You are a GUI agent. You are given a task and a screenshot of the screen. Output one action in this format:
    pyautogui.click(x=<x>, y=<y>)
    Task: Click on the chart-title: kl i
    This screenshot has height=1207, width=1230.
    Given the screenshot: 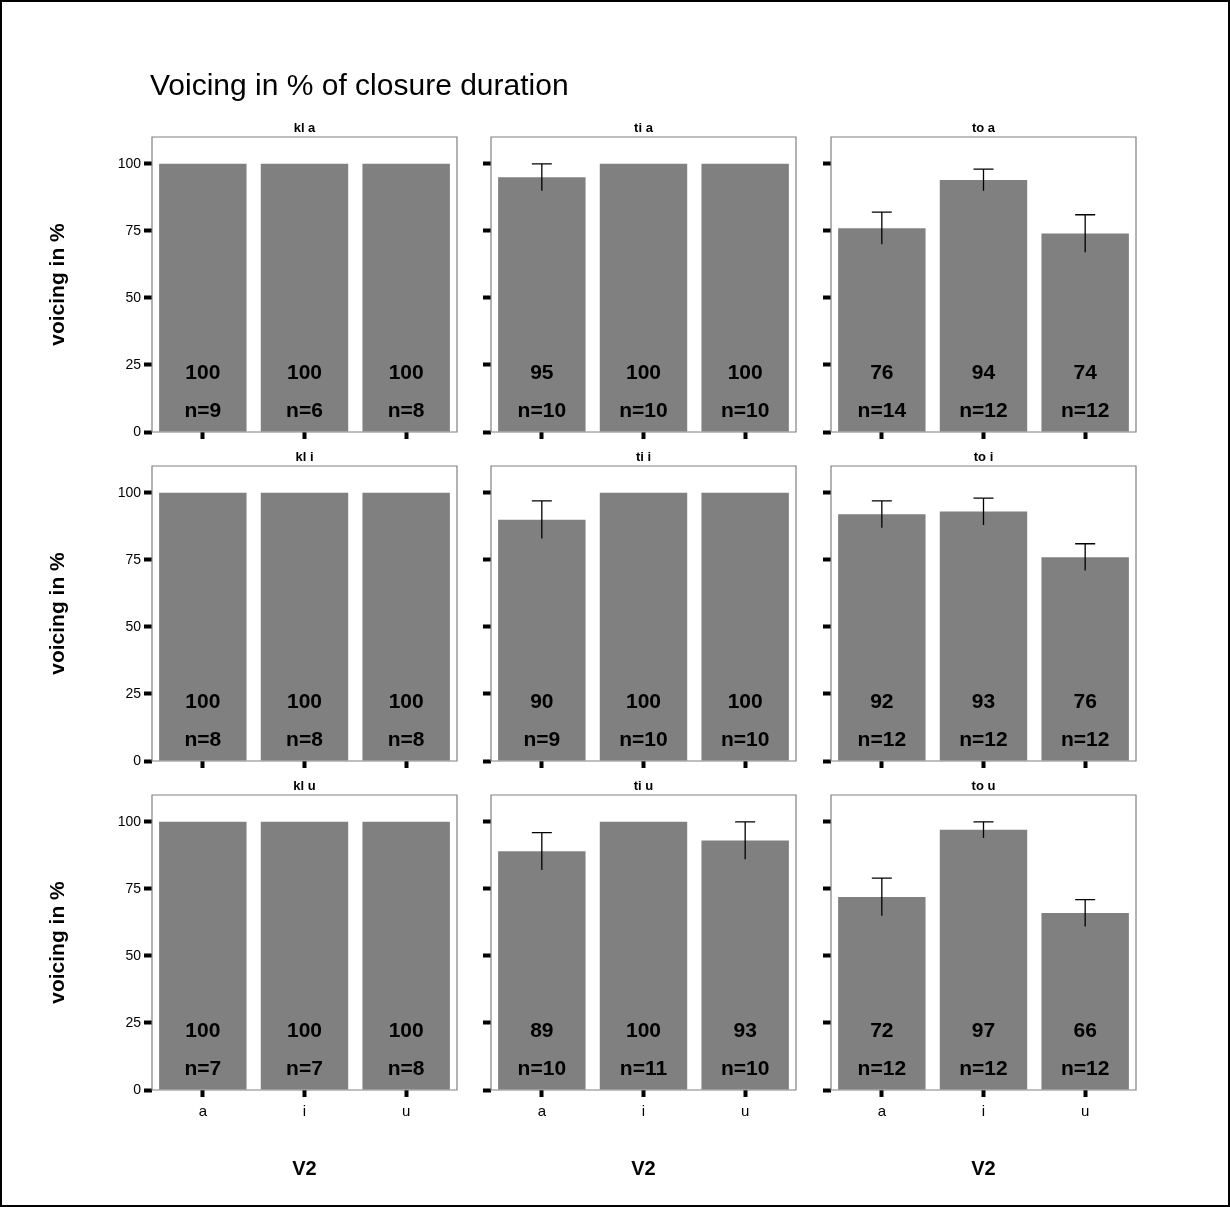 What is the action you would take?
    pyautogui.click(x=304, y=457)
    